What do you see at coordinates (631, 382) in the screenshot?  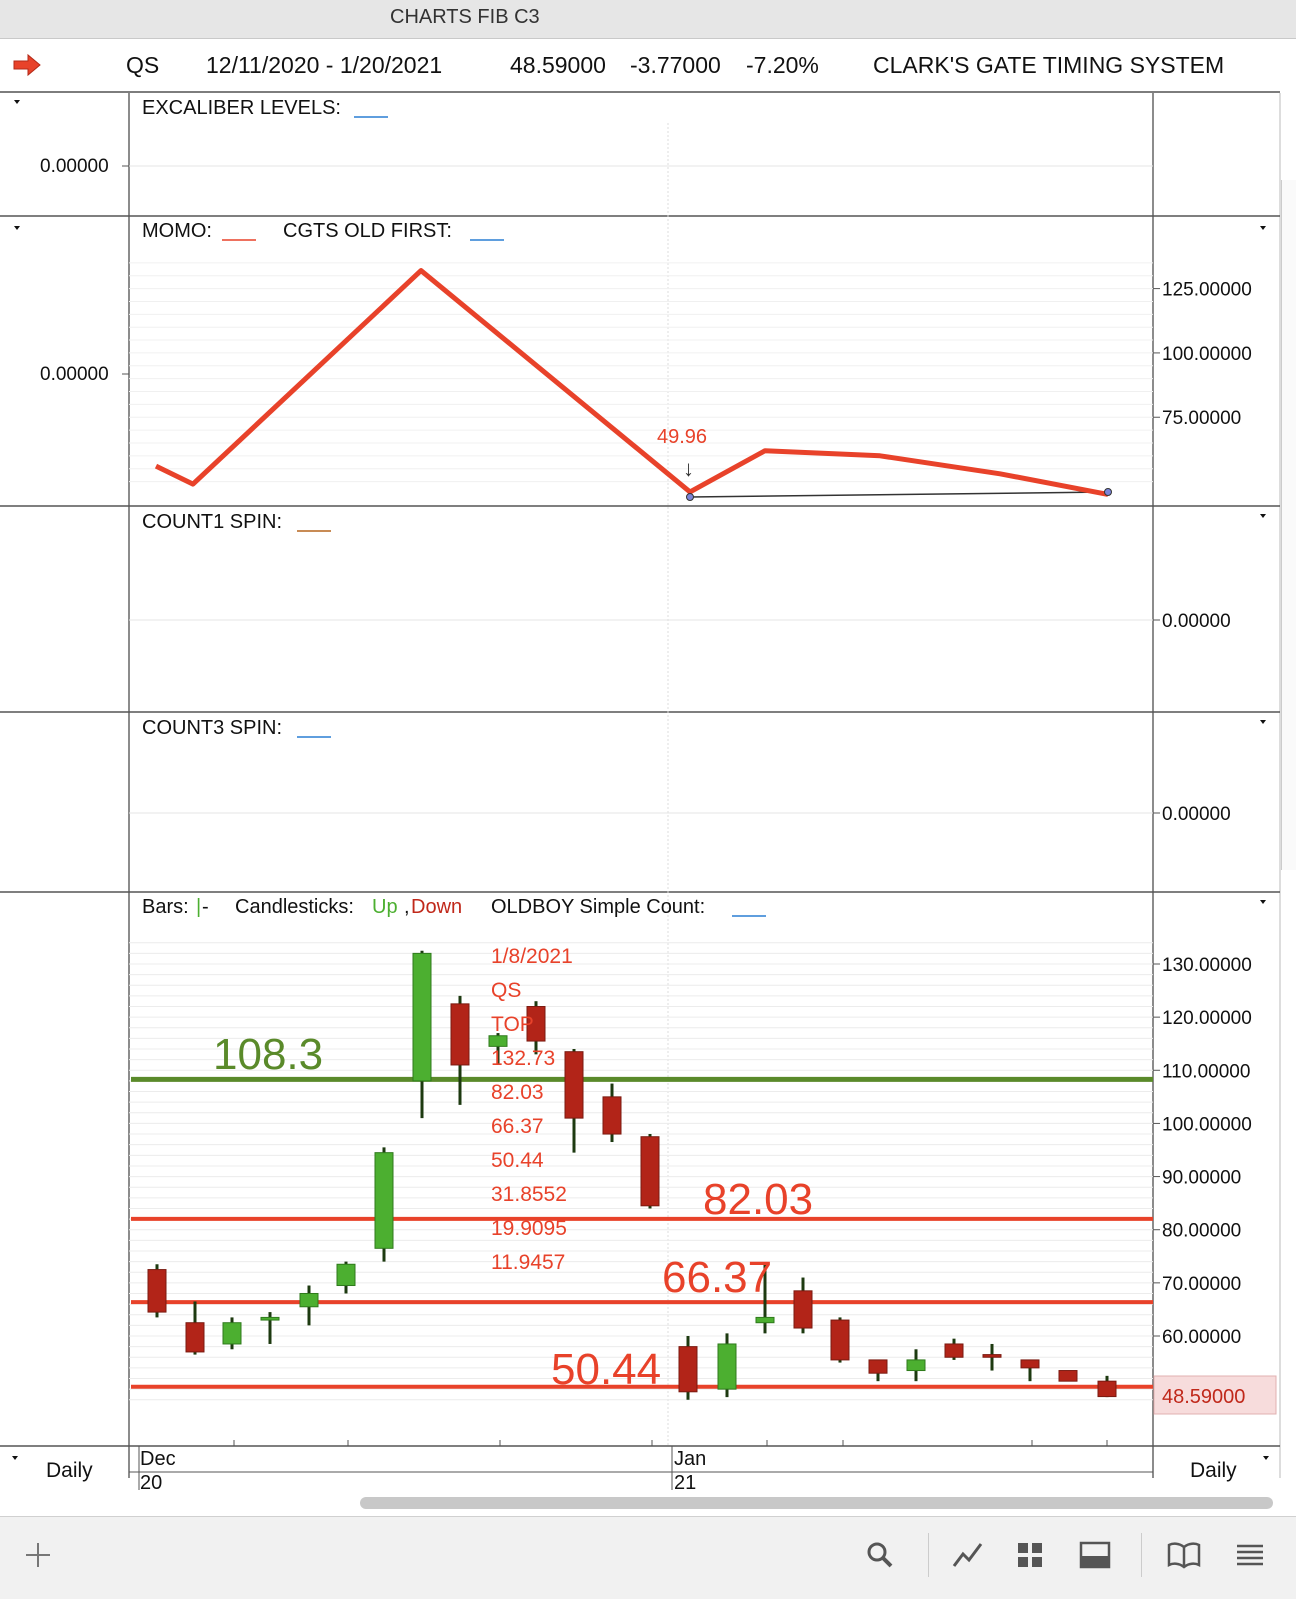 I see `momo-series-line` at bounding box center [631, 382].